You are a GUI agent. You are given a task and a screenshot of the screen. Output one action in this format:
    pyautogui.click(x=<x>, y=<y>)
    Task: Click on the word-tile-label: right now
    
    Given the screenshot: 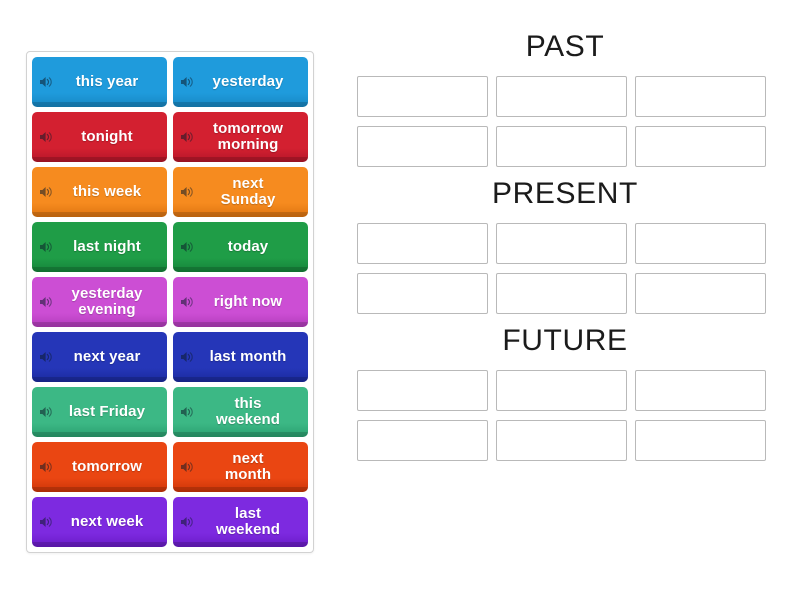 What is the action you would take?
    pyautogui.click(x=248, y=302)
    